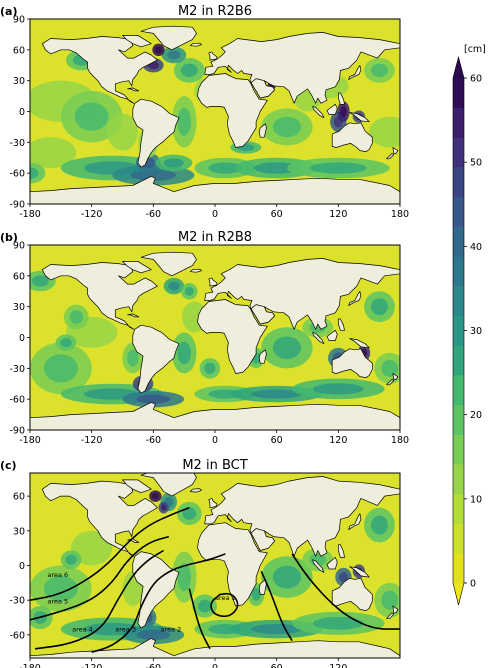  I want to click on land-baffin, so click(137, 267).